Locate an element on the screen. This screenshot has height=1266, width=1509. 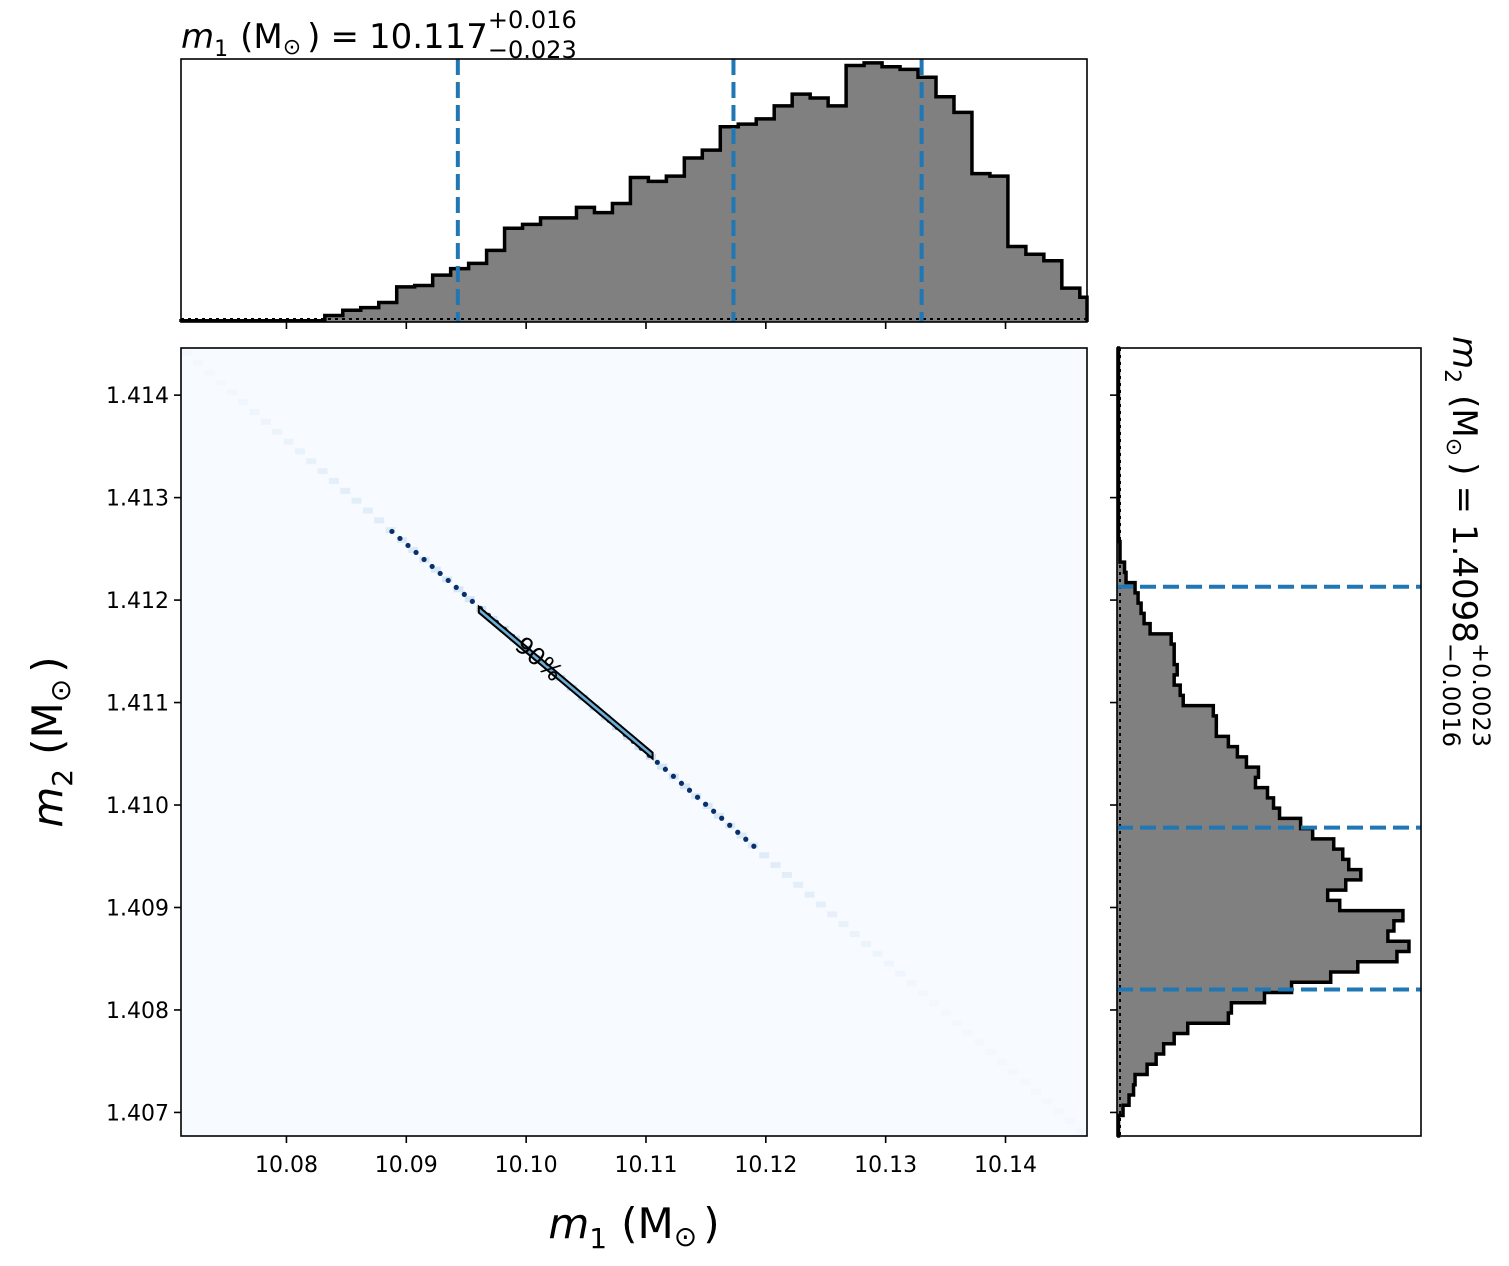
top-hist-outline is located at coordinates (634, 192).